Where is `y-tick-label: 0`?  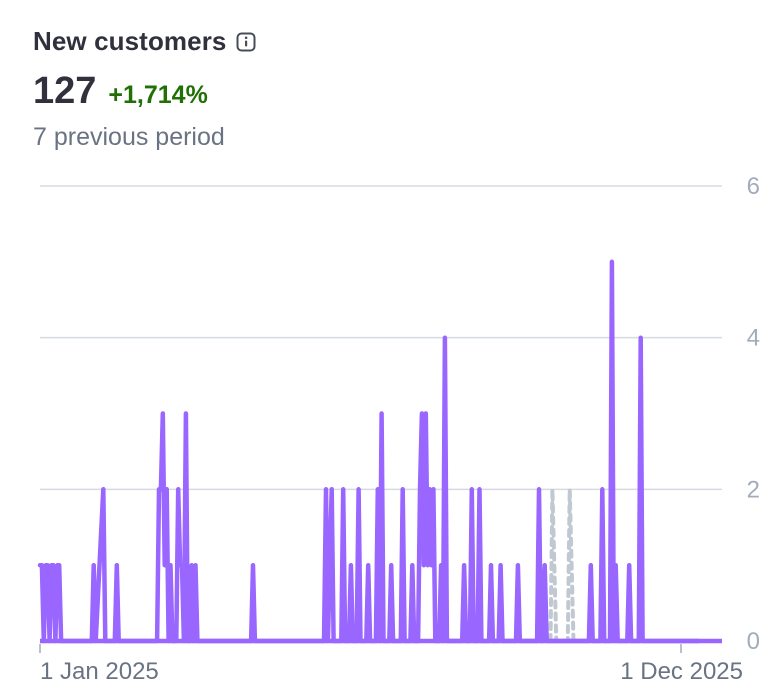
y-tick-label: 0 is located at coordinates (753, 641).